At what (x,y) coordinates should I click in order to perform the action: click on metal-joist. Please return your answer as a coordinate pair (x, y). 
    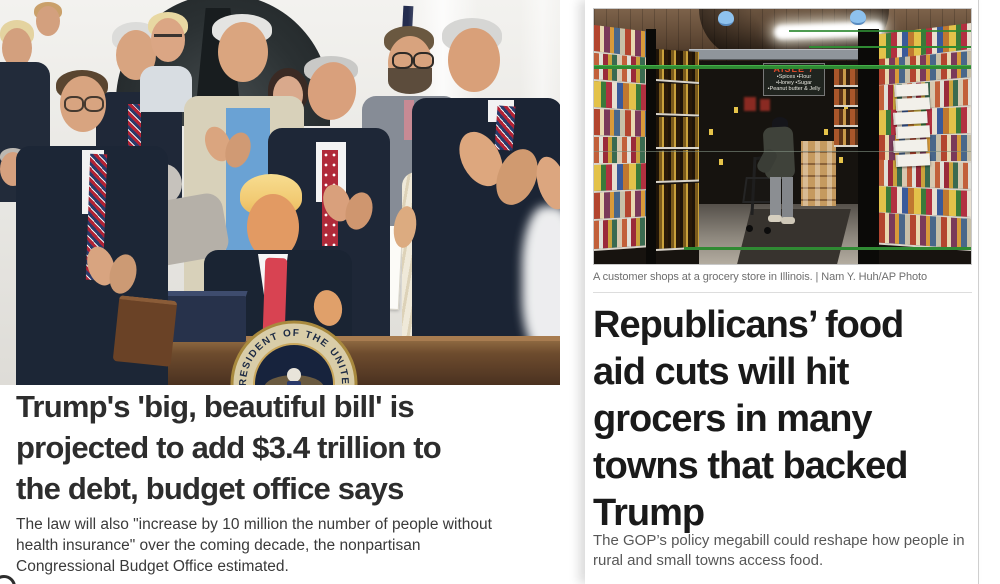
    Looking at the image, I should click on (814, 54).